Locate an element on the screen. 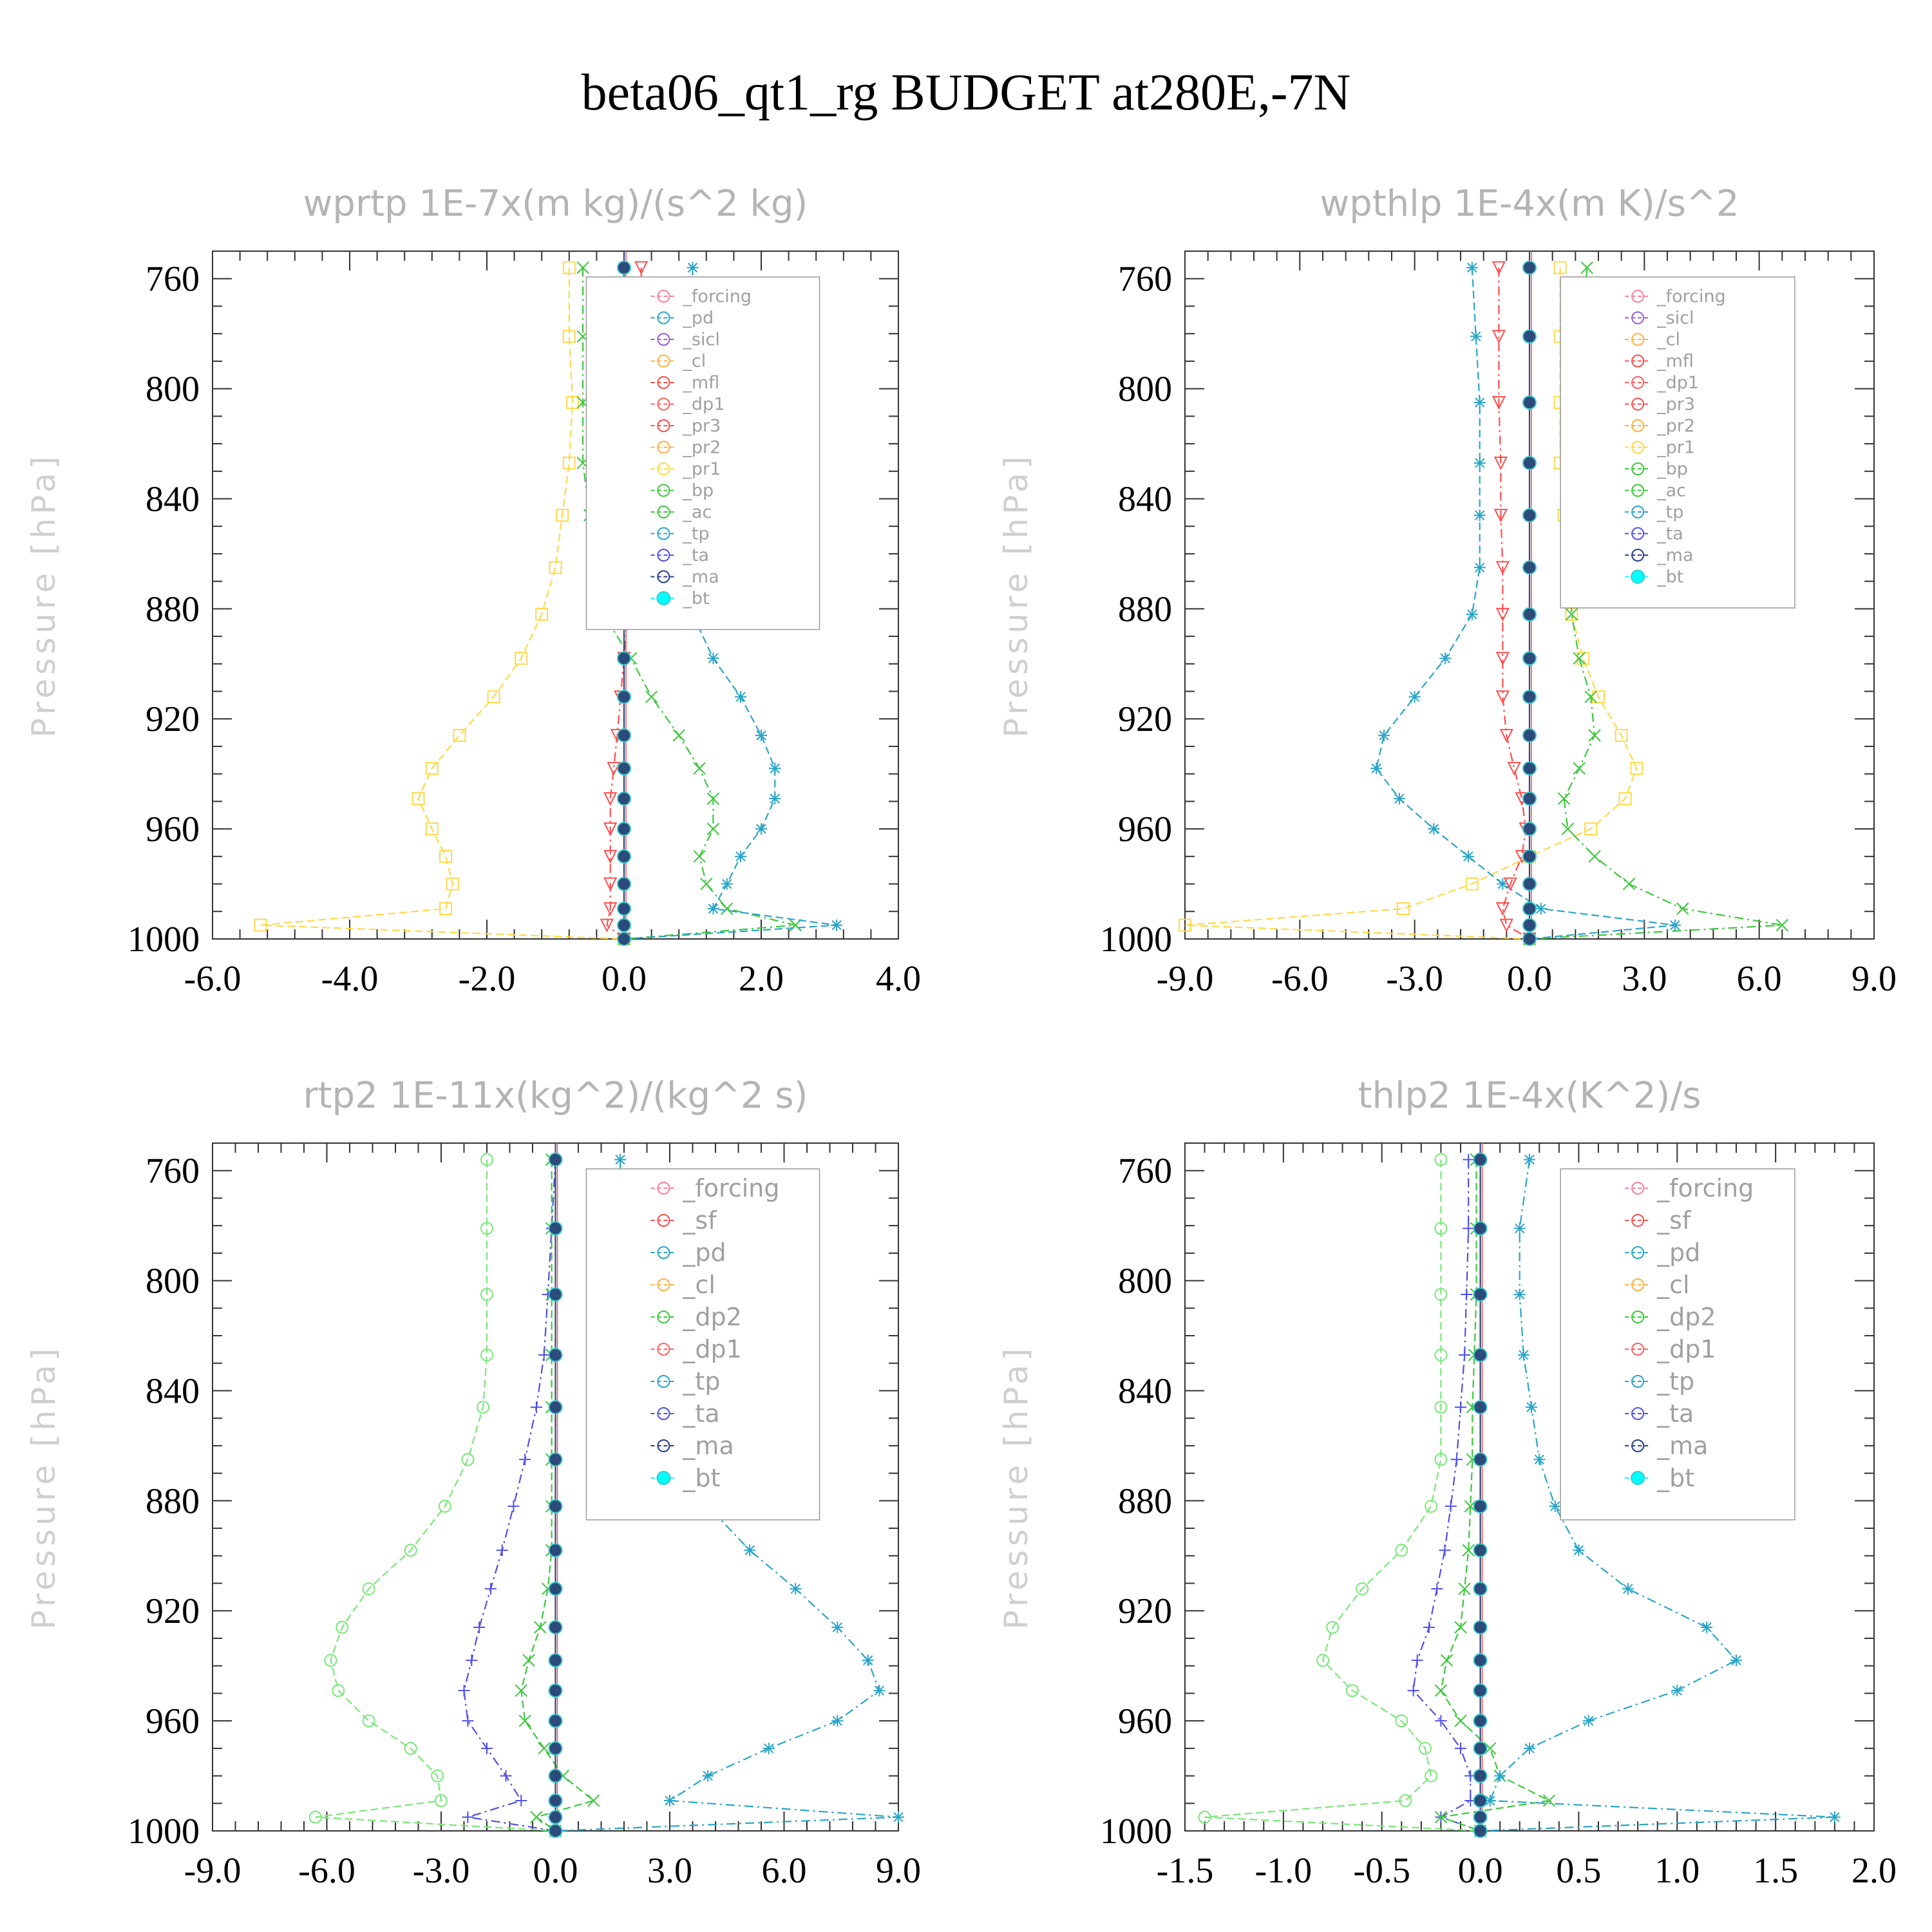 Image resolution: width=1932 pixels, height=1932 pixels. legend-box is located at coordinates (1677, 443).